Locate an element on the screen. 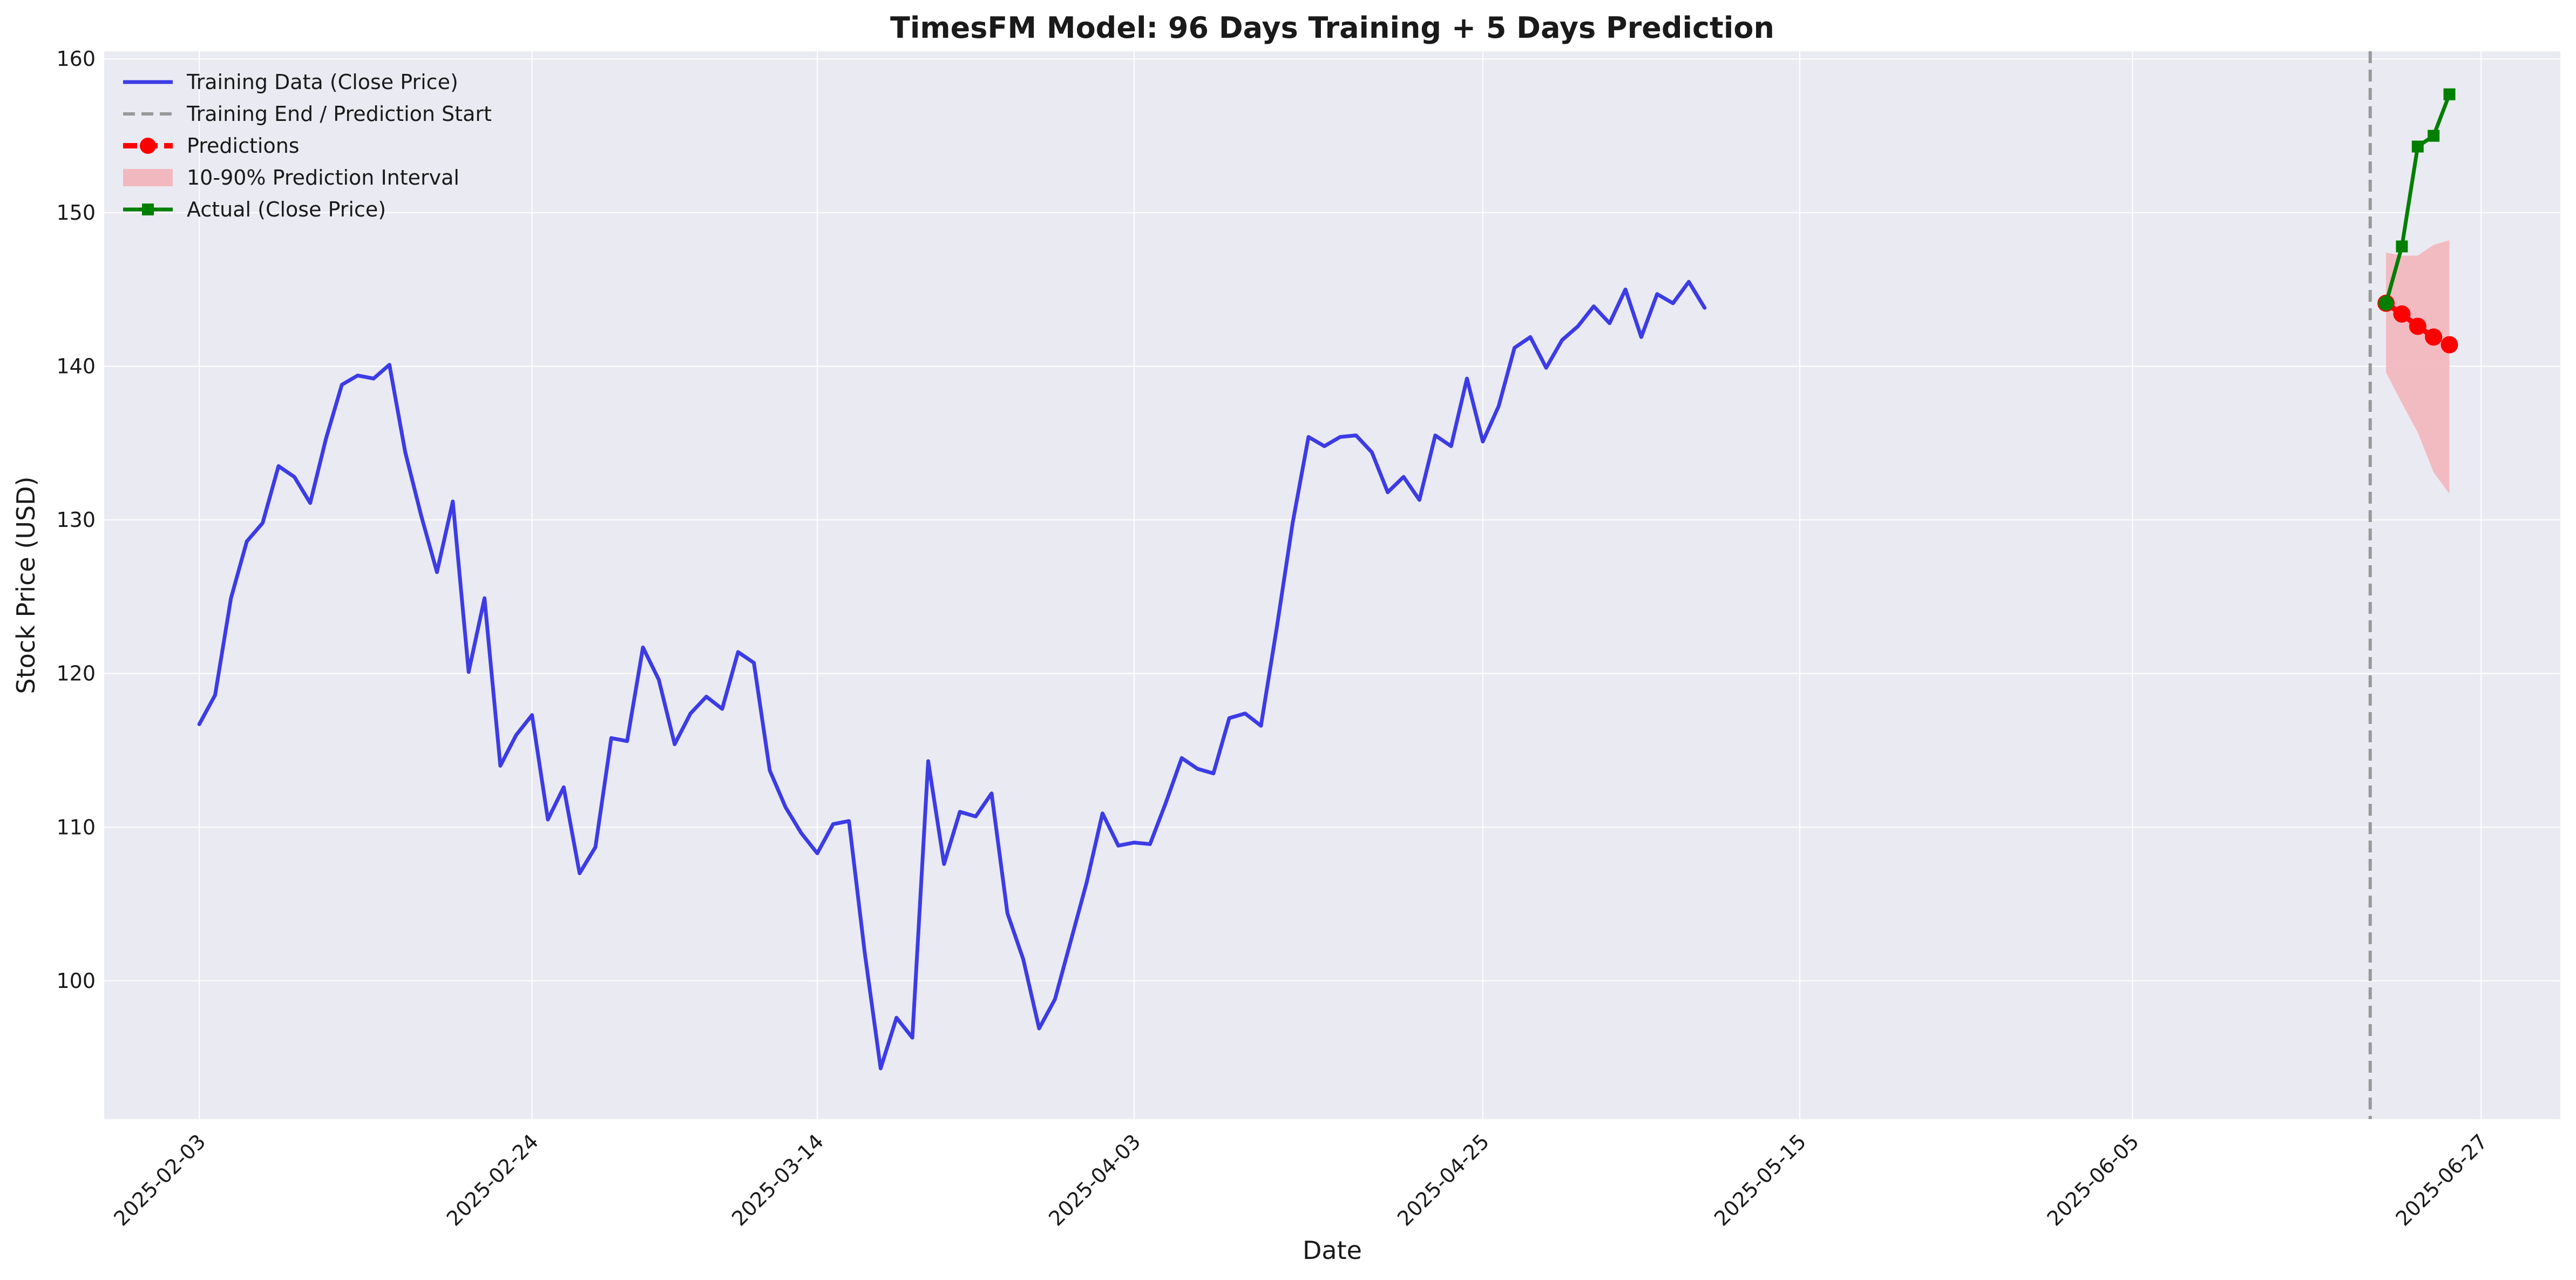 This screenshot has width=2576, height=1280. legend-marker-predictions is located at coordinates (148, 146).